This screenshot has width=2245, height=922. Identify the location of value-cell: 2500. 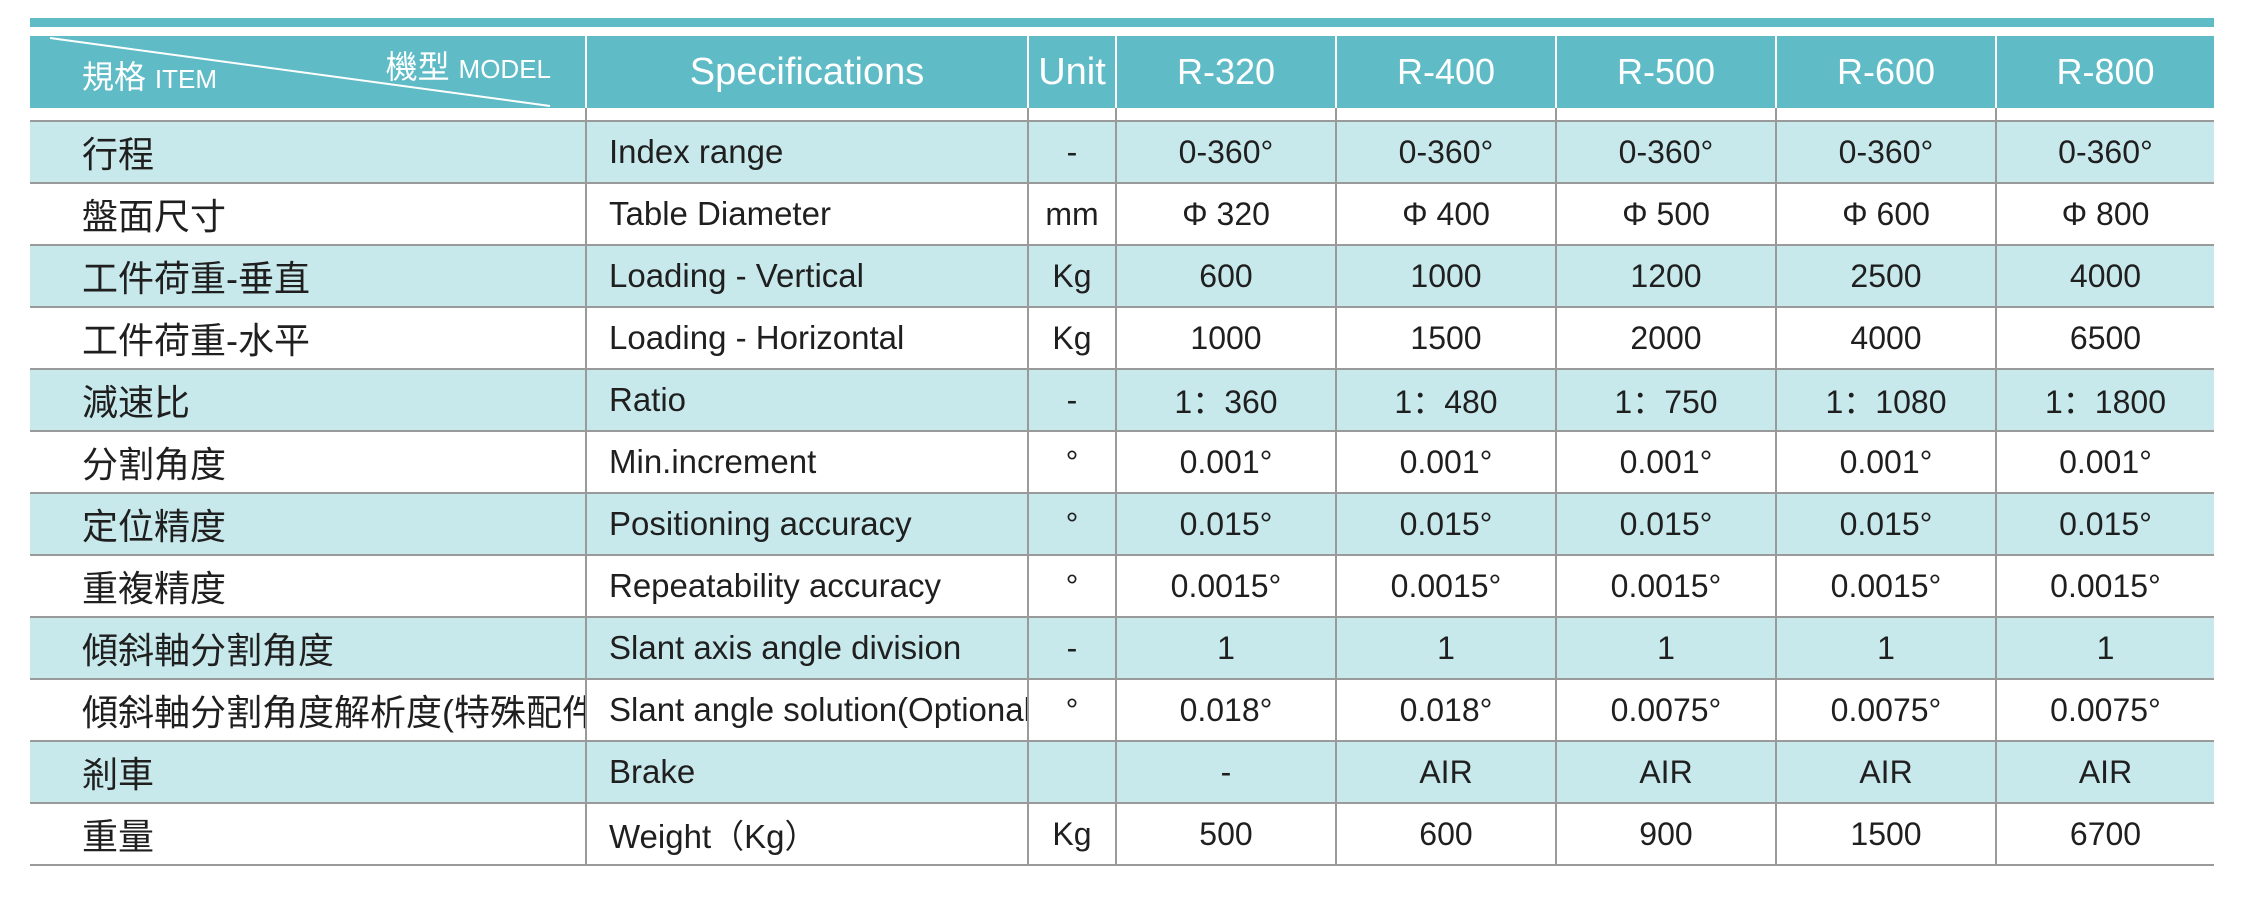
(1885, 276).